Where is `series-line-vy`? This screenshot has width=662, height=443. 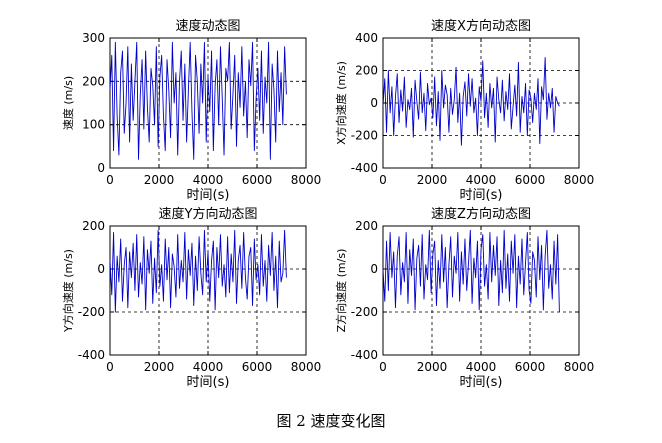
series-line-vy is located at coordinates (198, 271).